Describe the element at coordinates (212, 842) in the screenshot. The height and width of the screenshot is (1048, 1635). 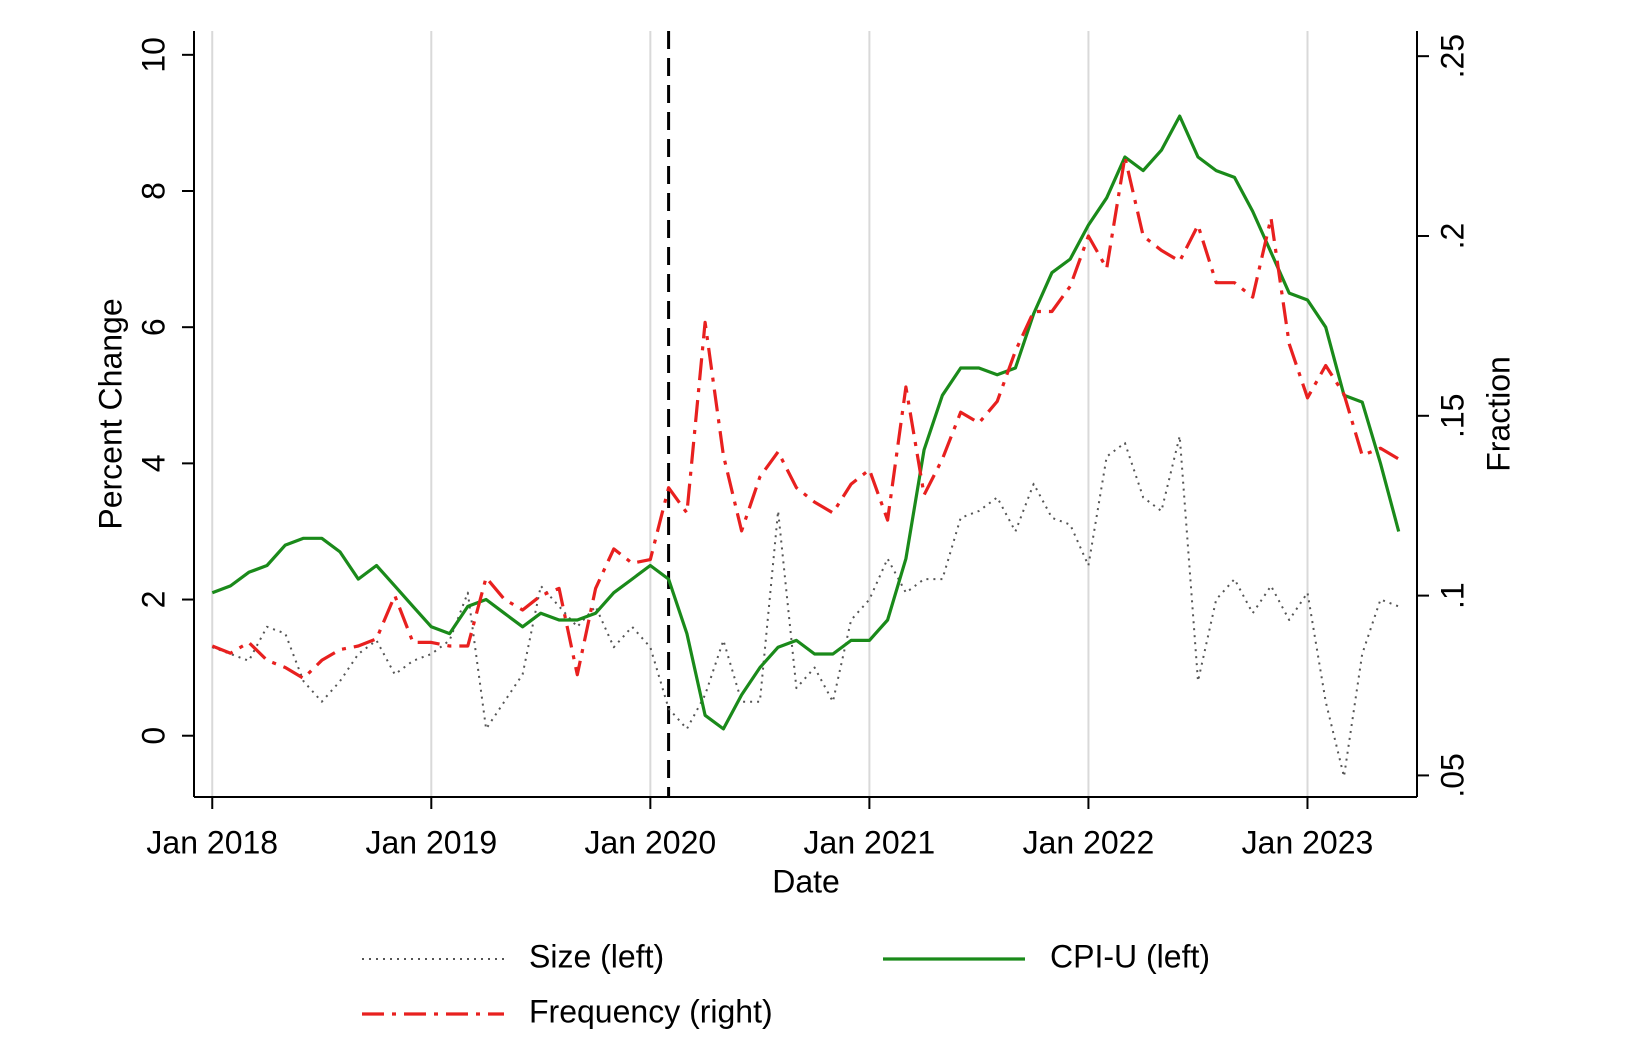
I see `x-tick-label: Jan 2018` at that location.